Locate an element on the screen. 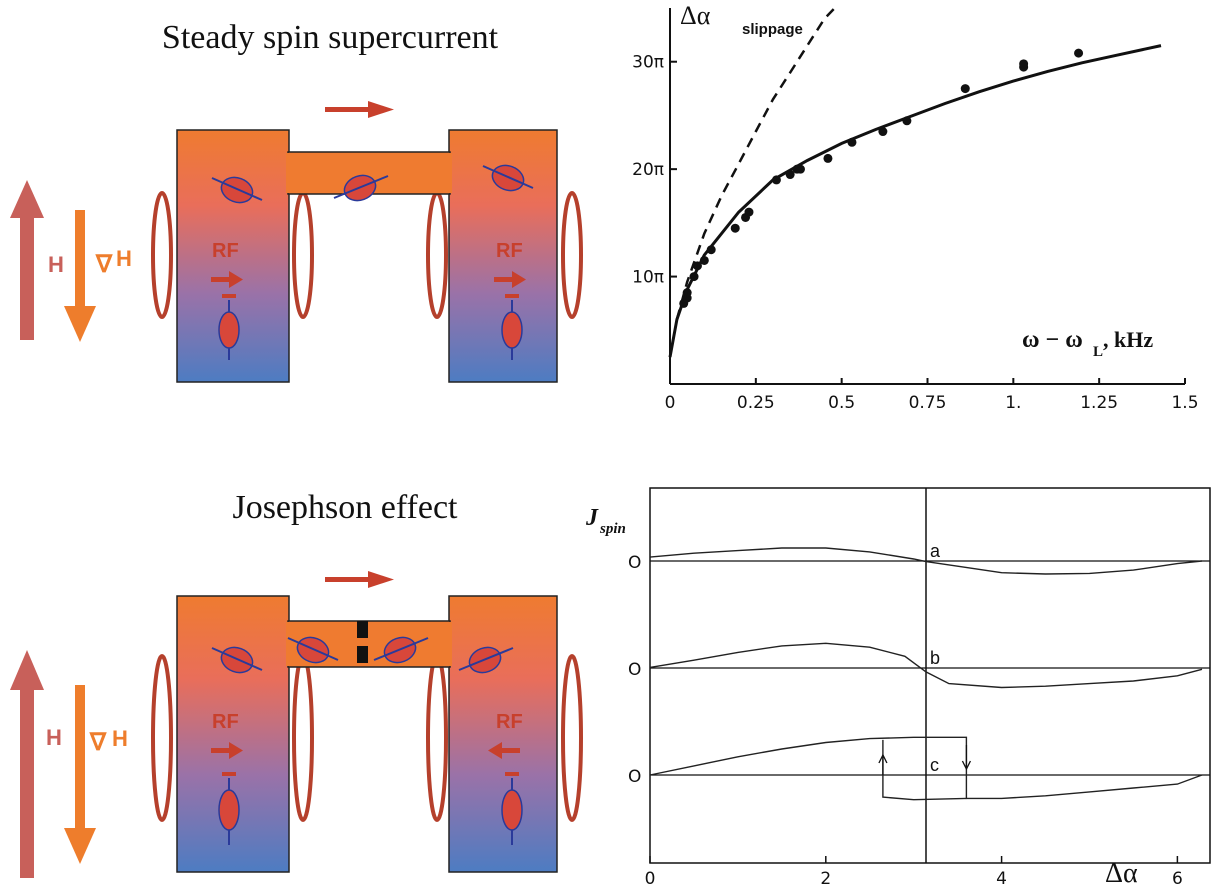 This screenshot has height=888, width=1228. rf-label-left: RF is located at coordinates (225, 251).